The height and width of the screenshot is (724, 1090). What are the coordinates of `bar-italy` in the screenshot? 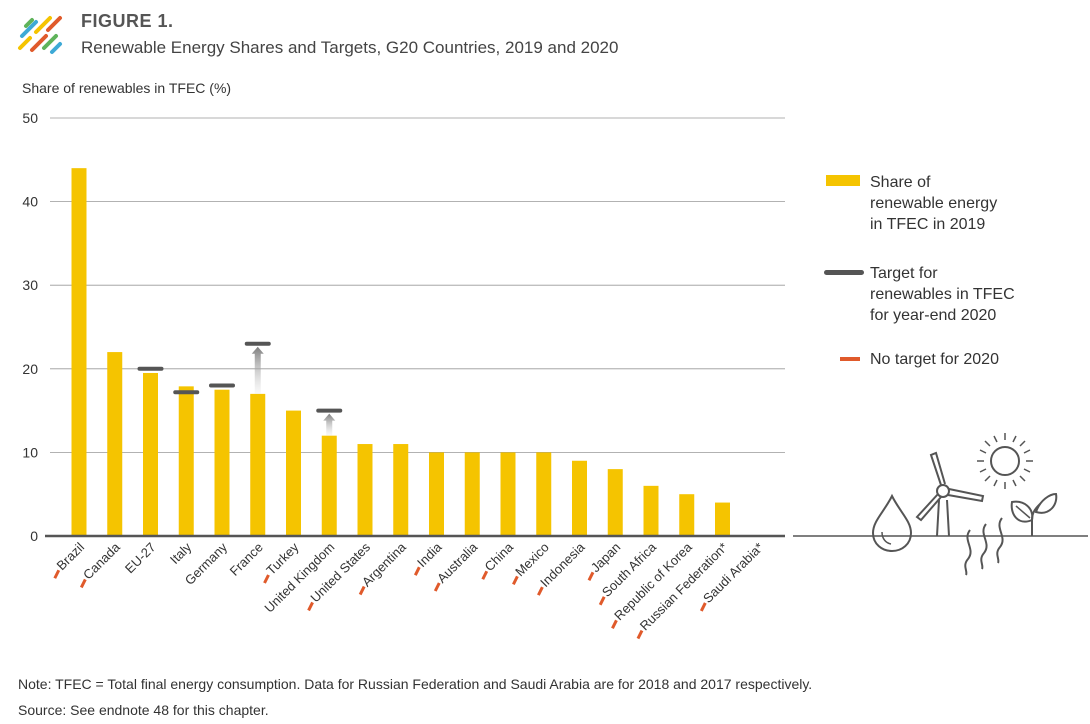 It's located at (186, 461).